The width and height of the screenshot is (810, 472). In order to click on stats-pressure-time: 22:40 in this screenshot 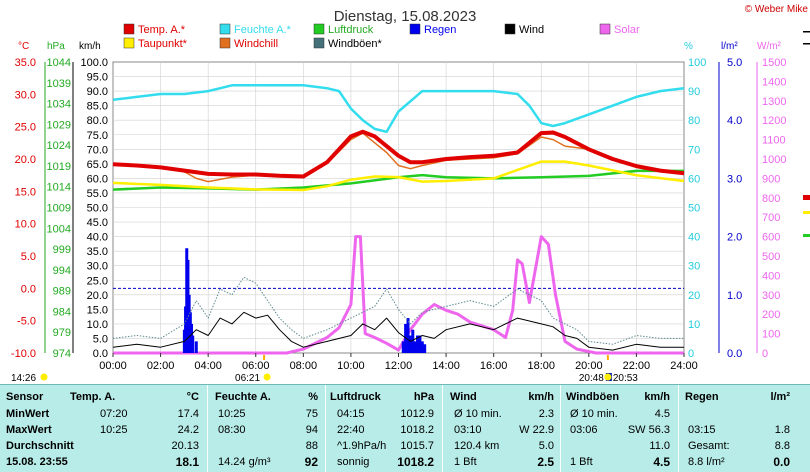, I will do `click(351, 430)`.